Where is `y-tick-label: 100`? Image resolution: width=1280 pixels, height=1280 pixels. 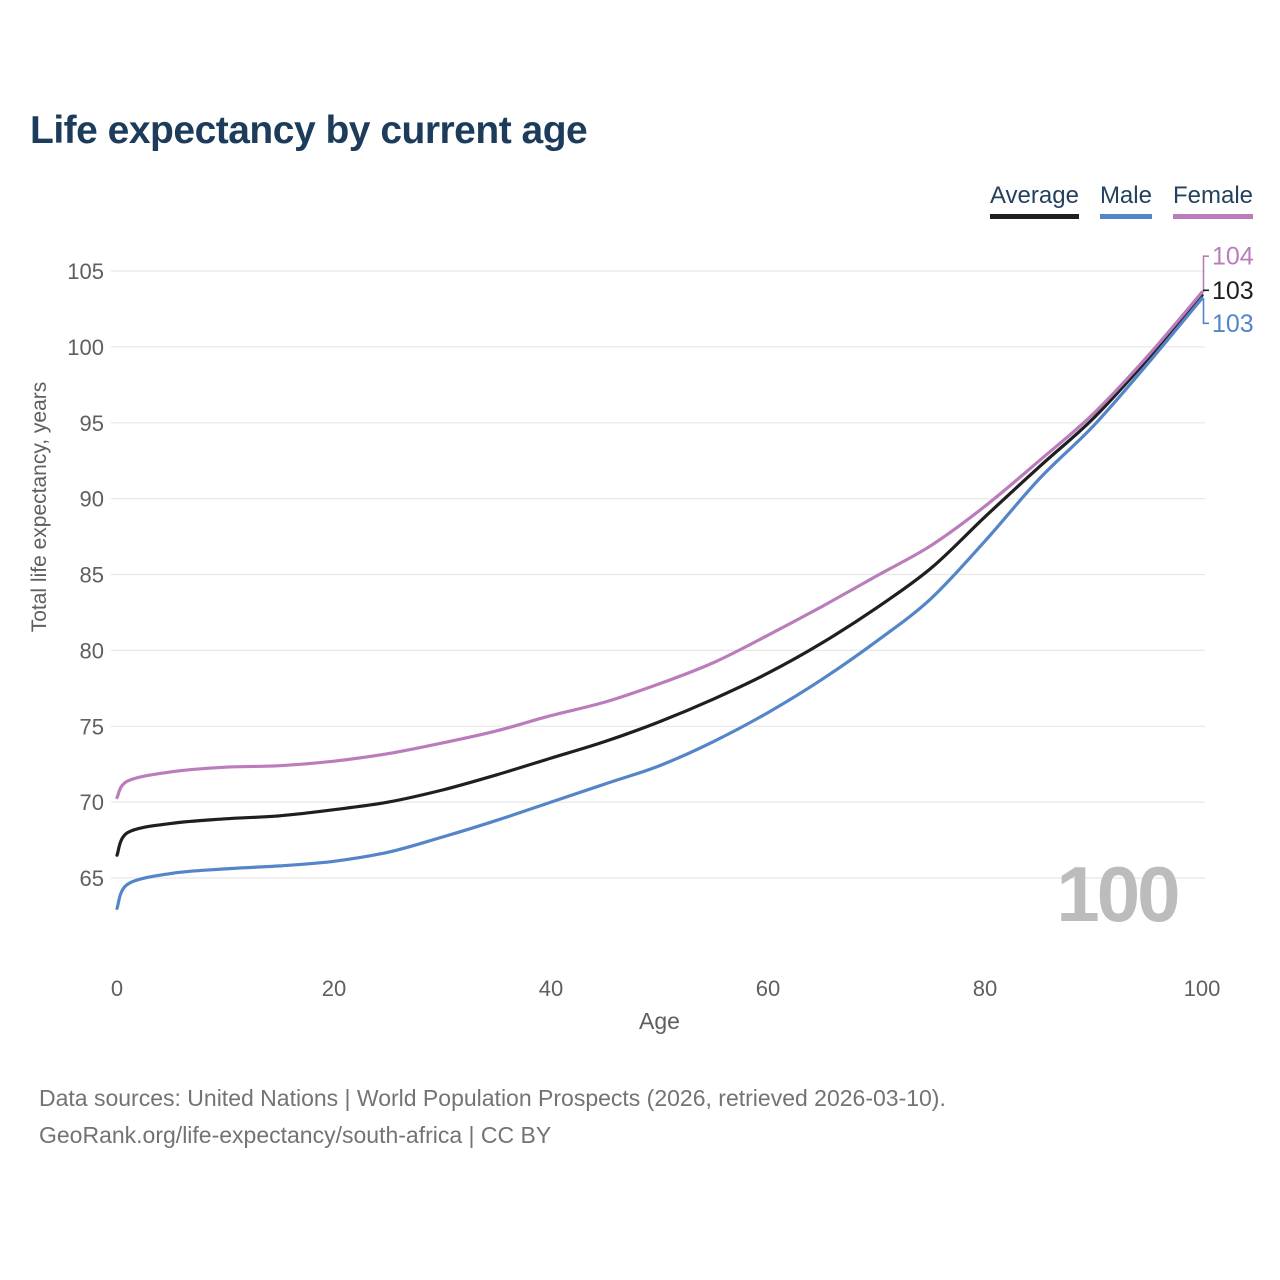
y-tick-label: 100 is located at coordinates (85, 347).